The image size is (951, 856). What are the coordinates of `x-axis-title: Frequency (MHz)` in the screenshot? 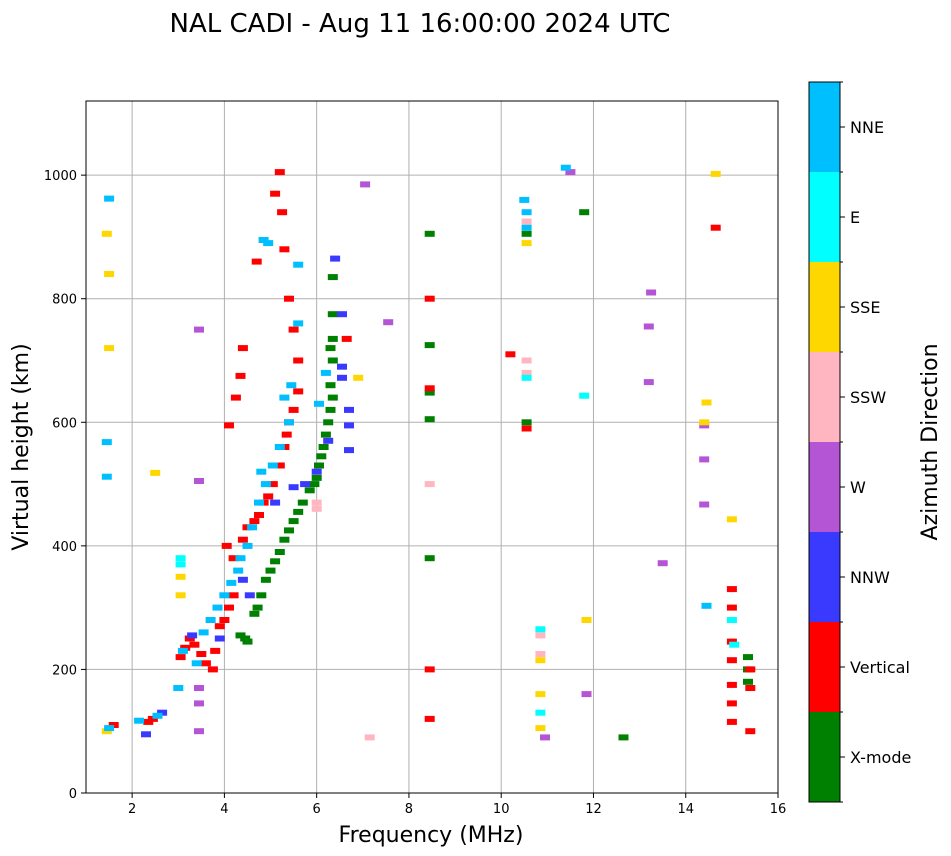 It's located at (431, 835).